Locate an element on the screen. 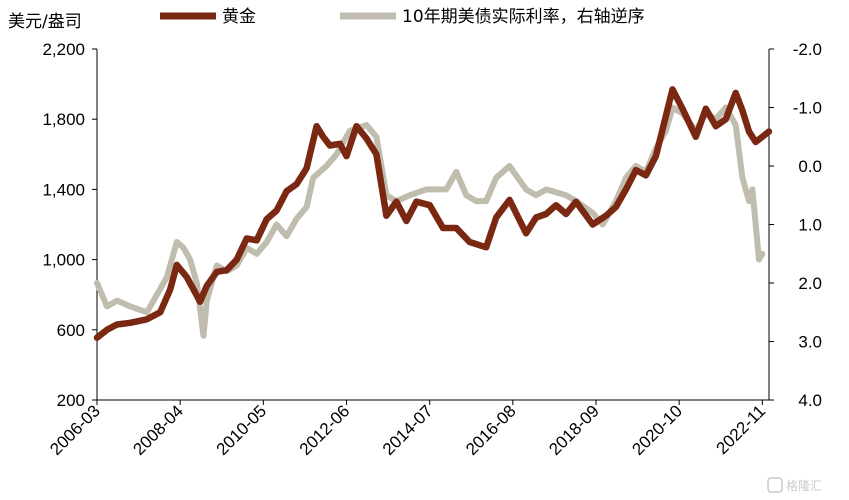  x-tick-label: 2022-11 is located at coordinates (741, 429).